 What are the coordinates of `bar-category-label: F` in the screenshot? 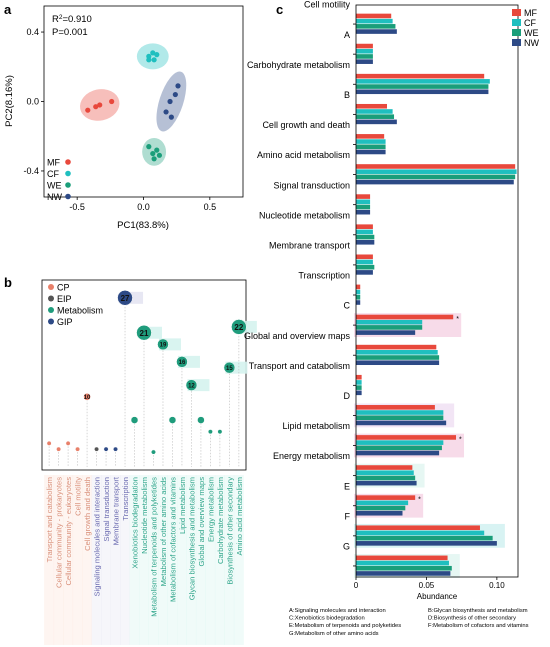 It's located at (348, 516).